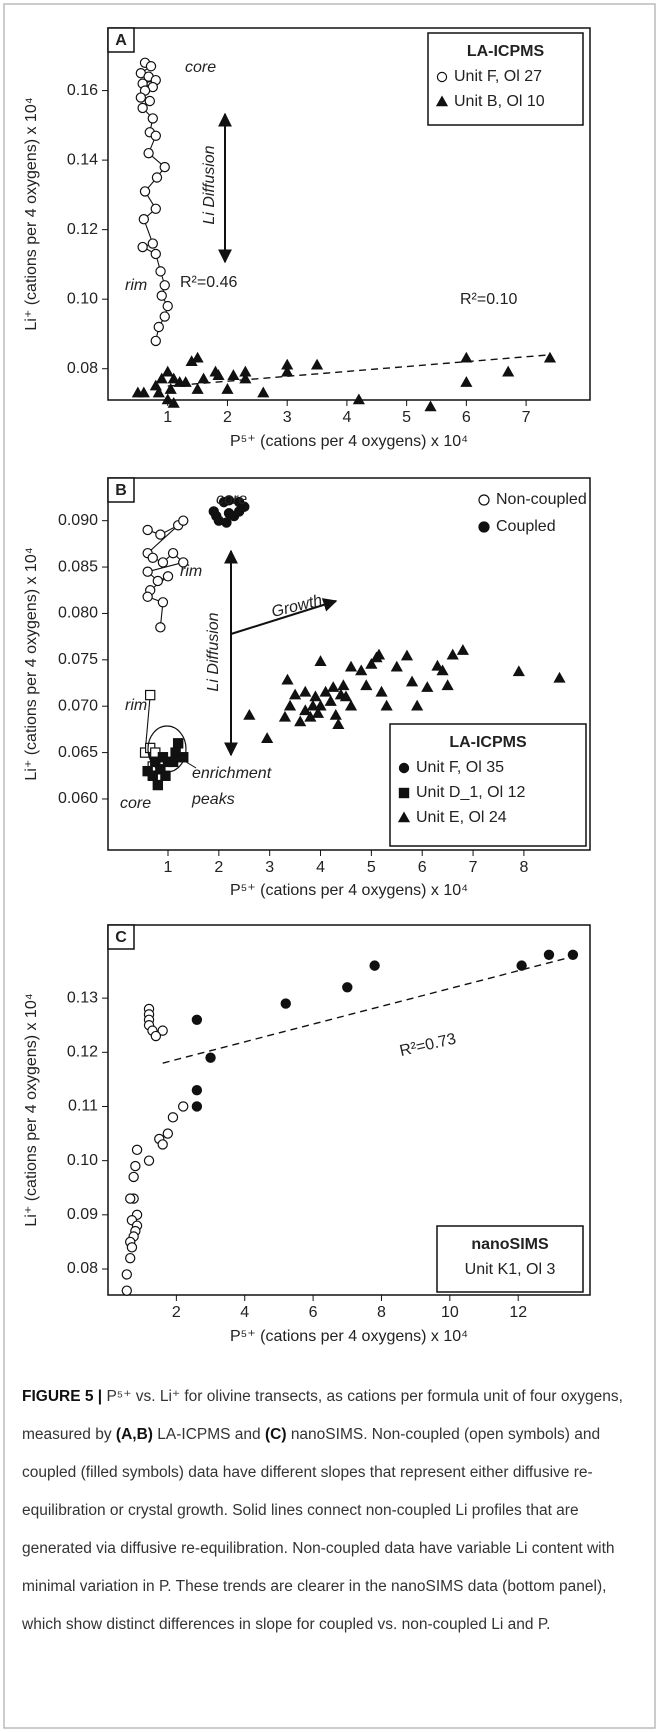 Image resolution: width=660 pixels, height=1733 pixels. I want to click on caption-label: FIGURE 5 |, so click(62, 1396).